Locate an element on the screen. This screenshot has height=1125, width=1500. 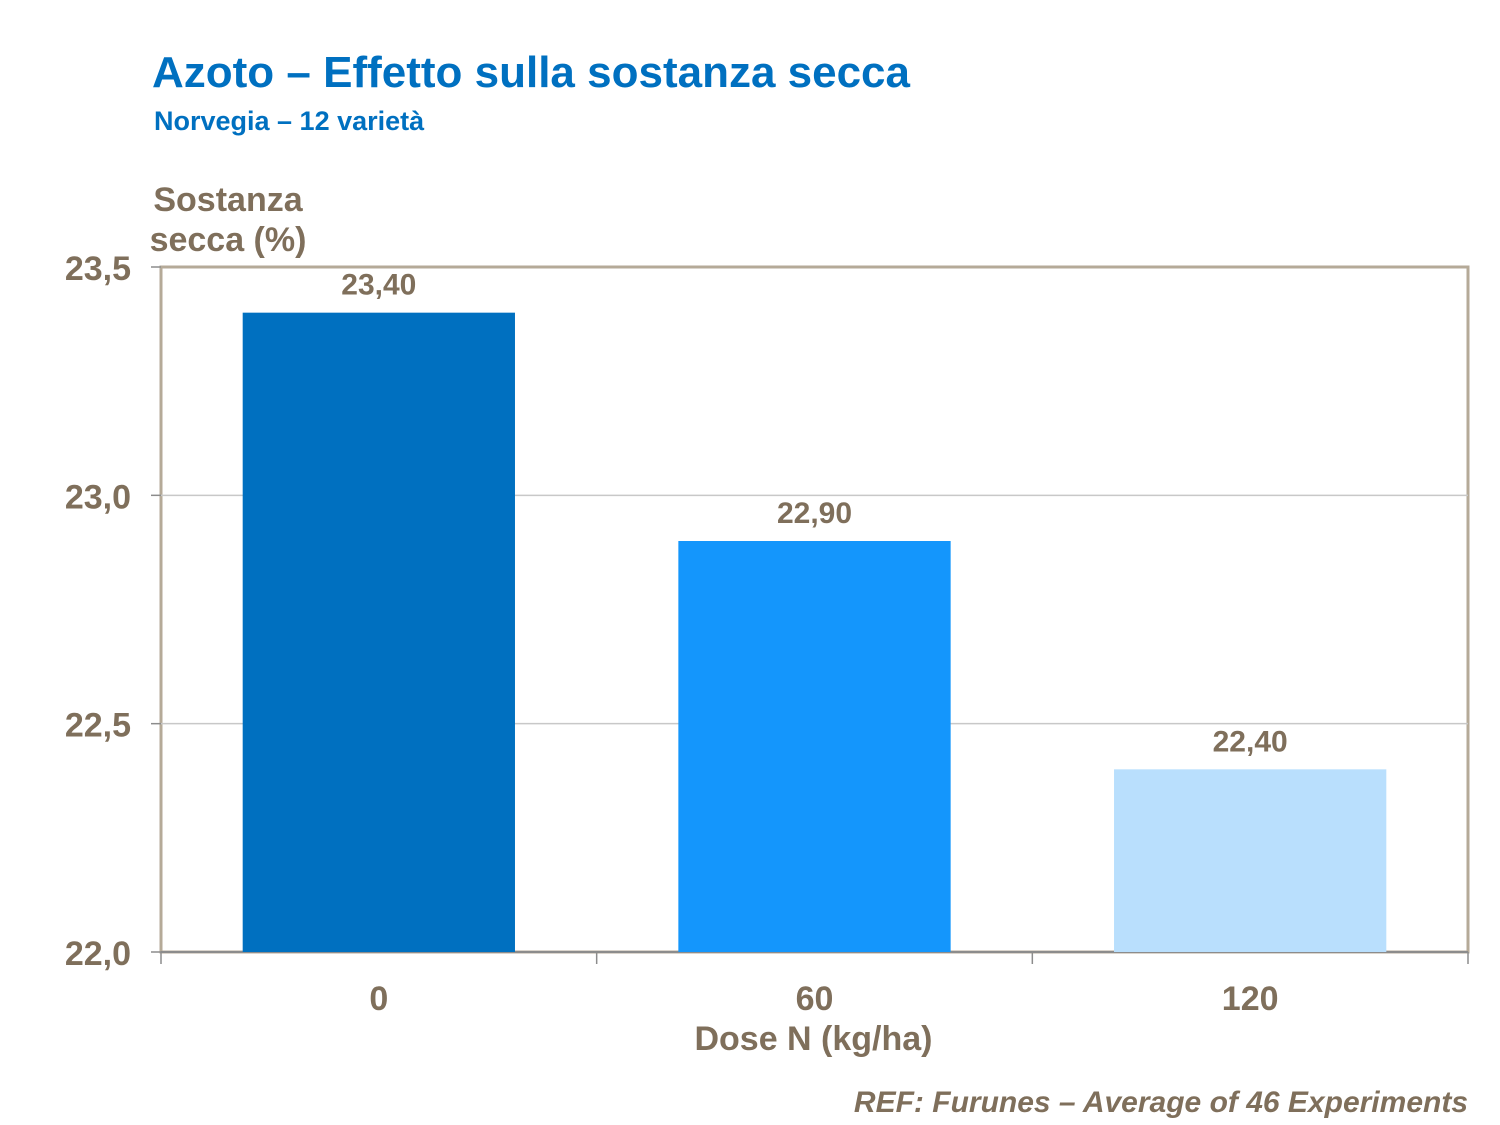
x-tick-label: 0 is located at coordinates (378, 999).